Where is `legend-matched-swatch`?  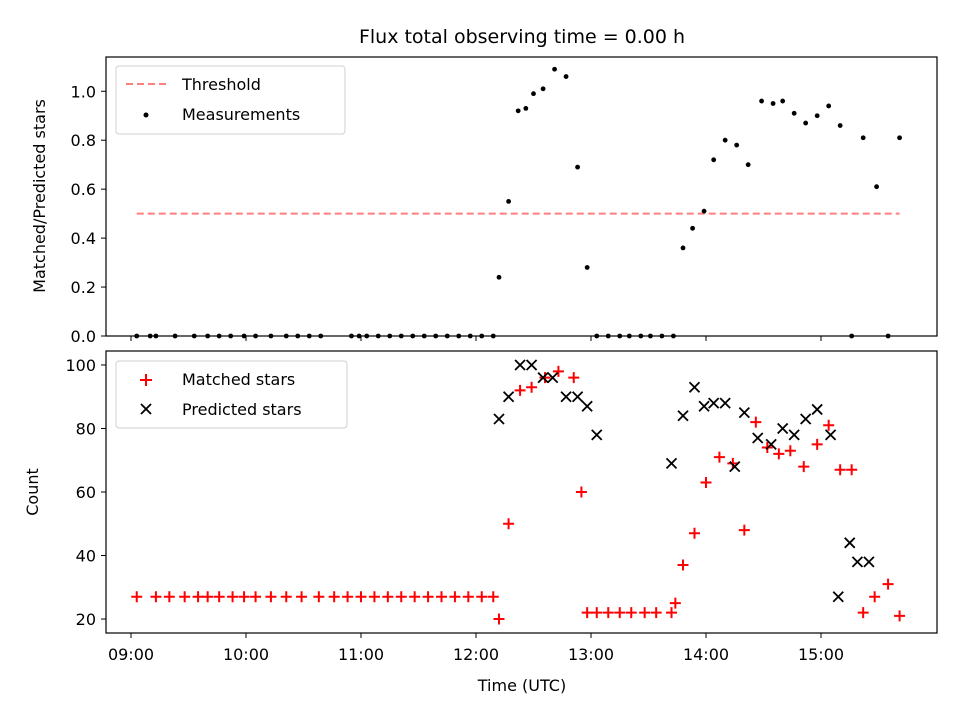
legend-matched-swatch is located at coordinates (146, 380).